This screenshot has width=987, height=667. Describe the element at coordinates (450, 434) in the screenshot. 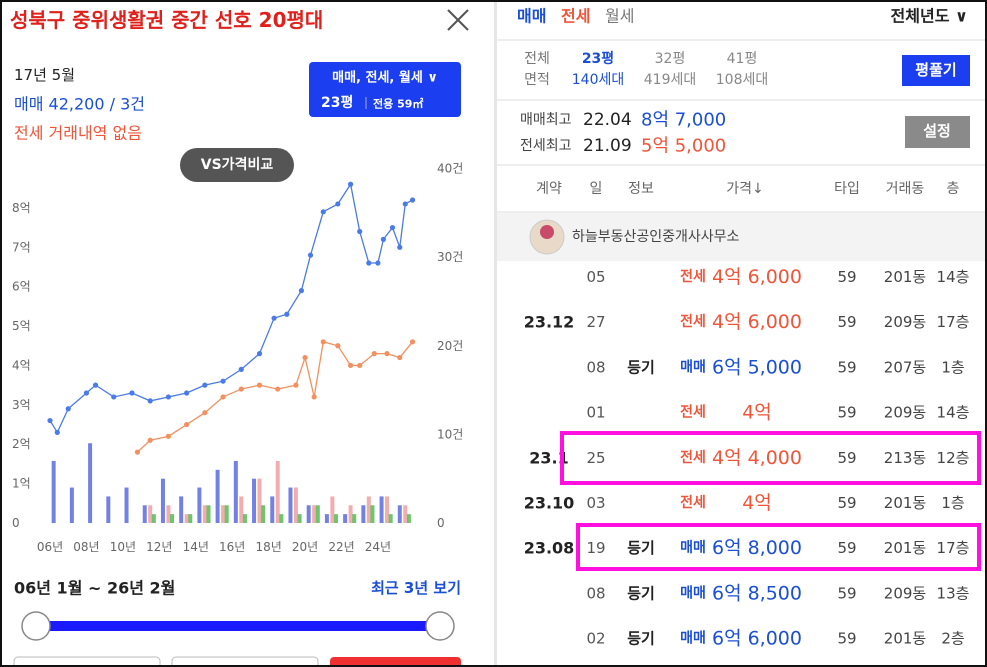

I see `y2-tick-label: 10건` at that location.